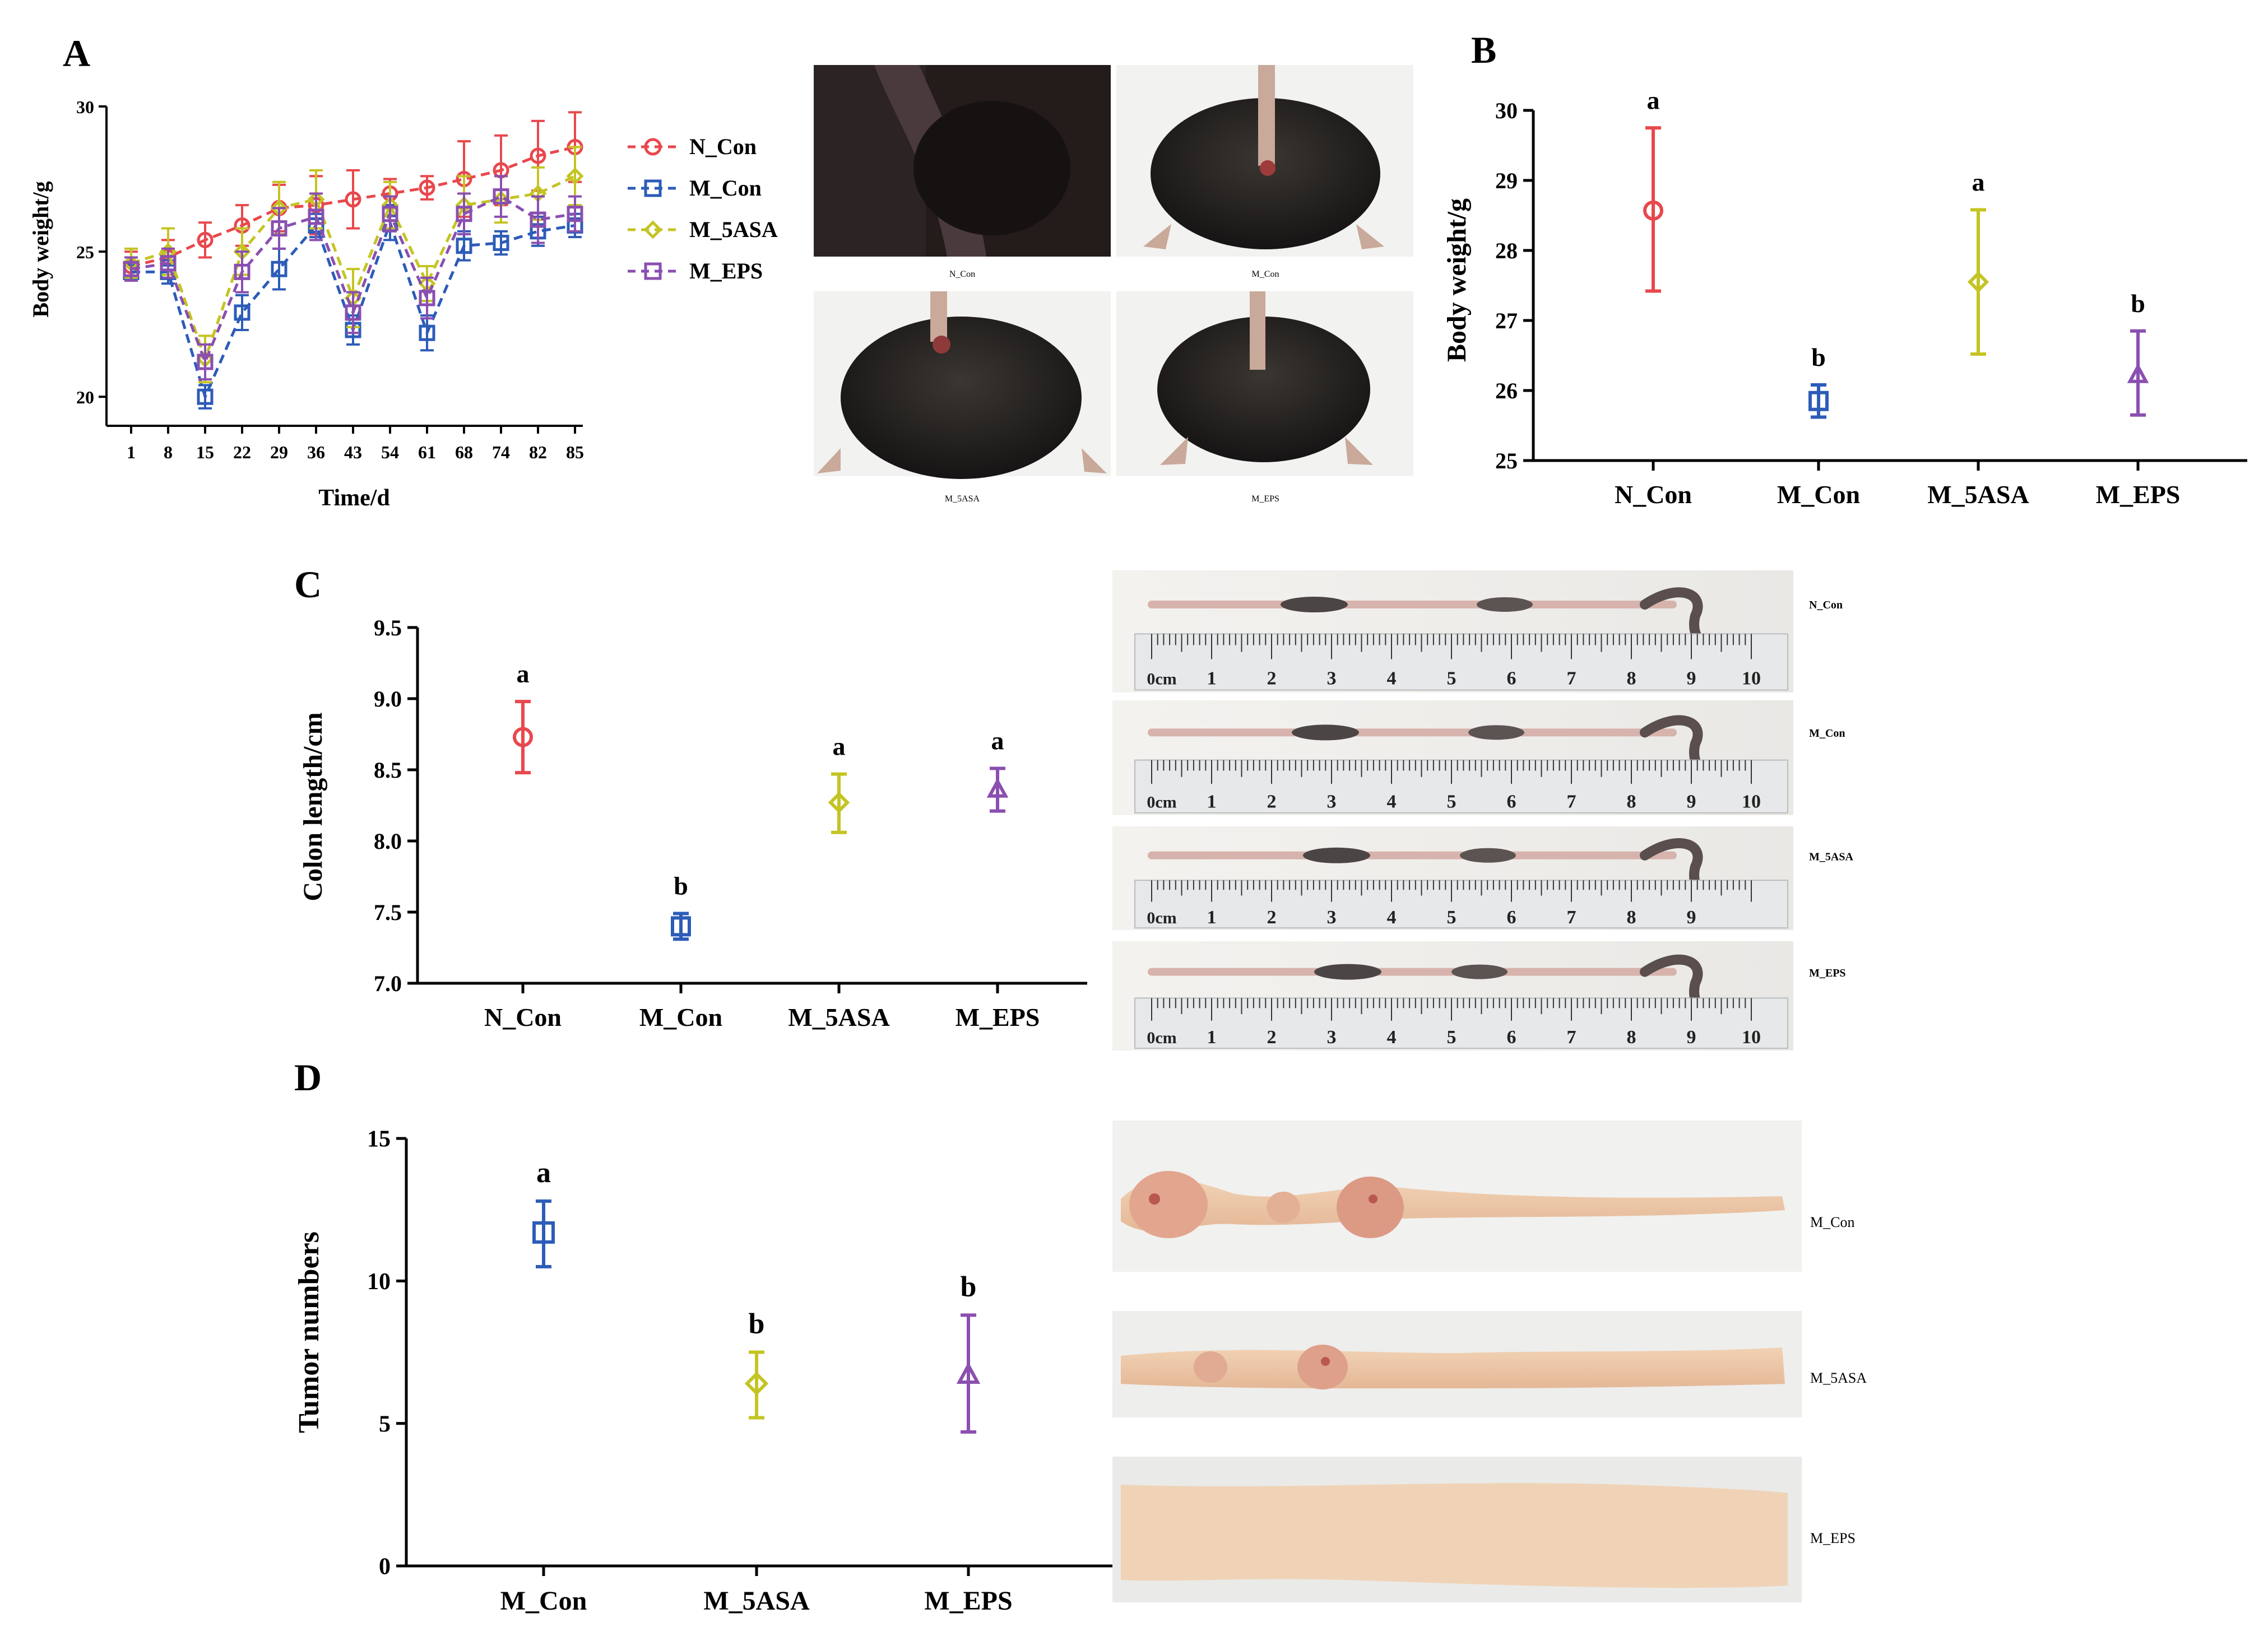 The width and height of the screenshot is (2268, 1627). Describe the element at coordinates (1831, 857) in the screenshot. I see `colon-photo-label-m-5asa: M_5ASA` at that location.